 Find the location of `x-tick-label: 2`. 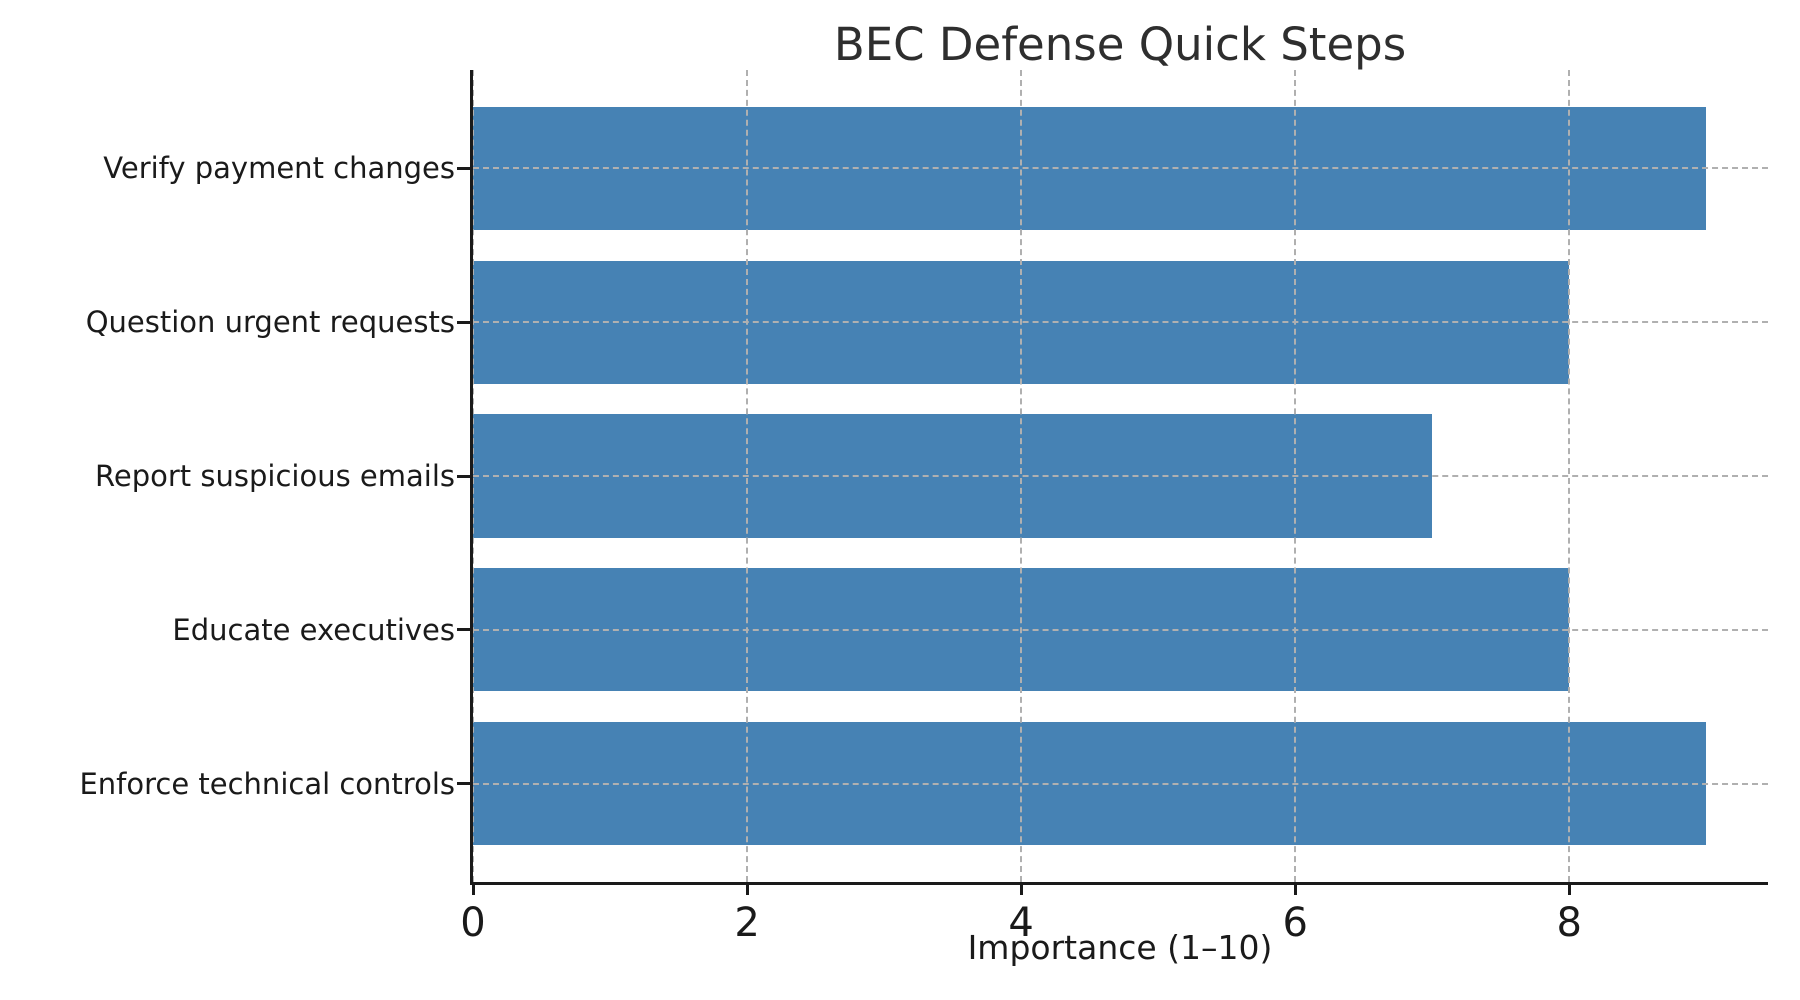

x-tick-label: 2 is located at coordinates (747, 923).